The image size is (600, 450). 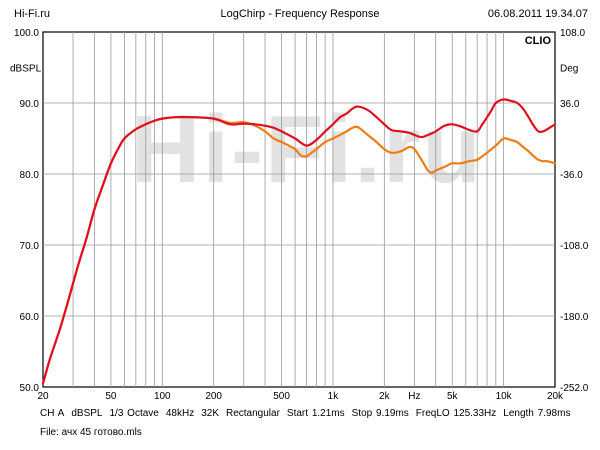 I want to click on x-tick-label: 1k, so click(x=334, y=396).